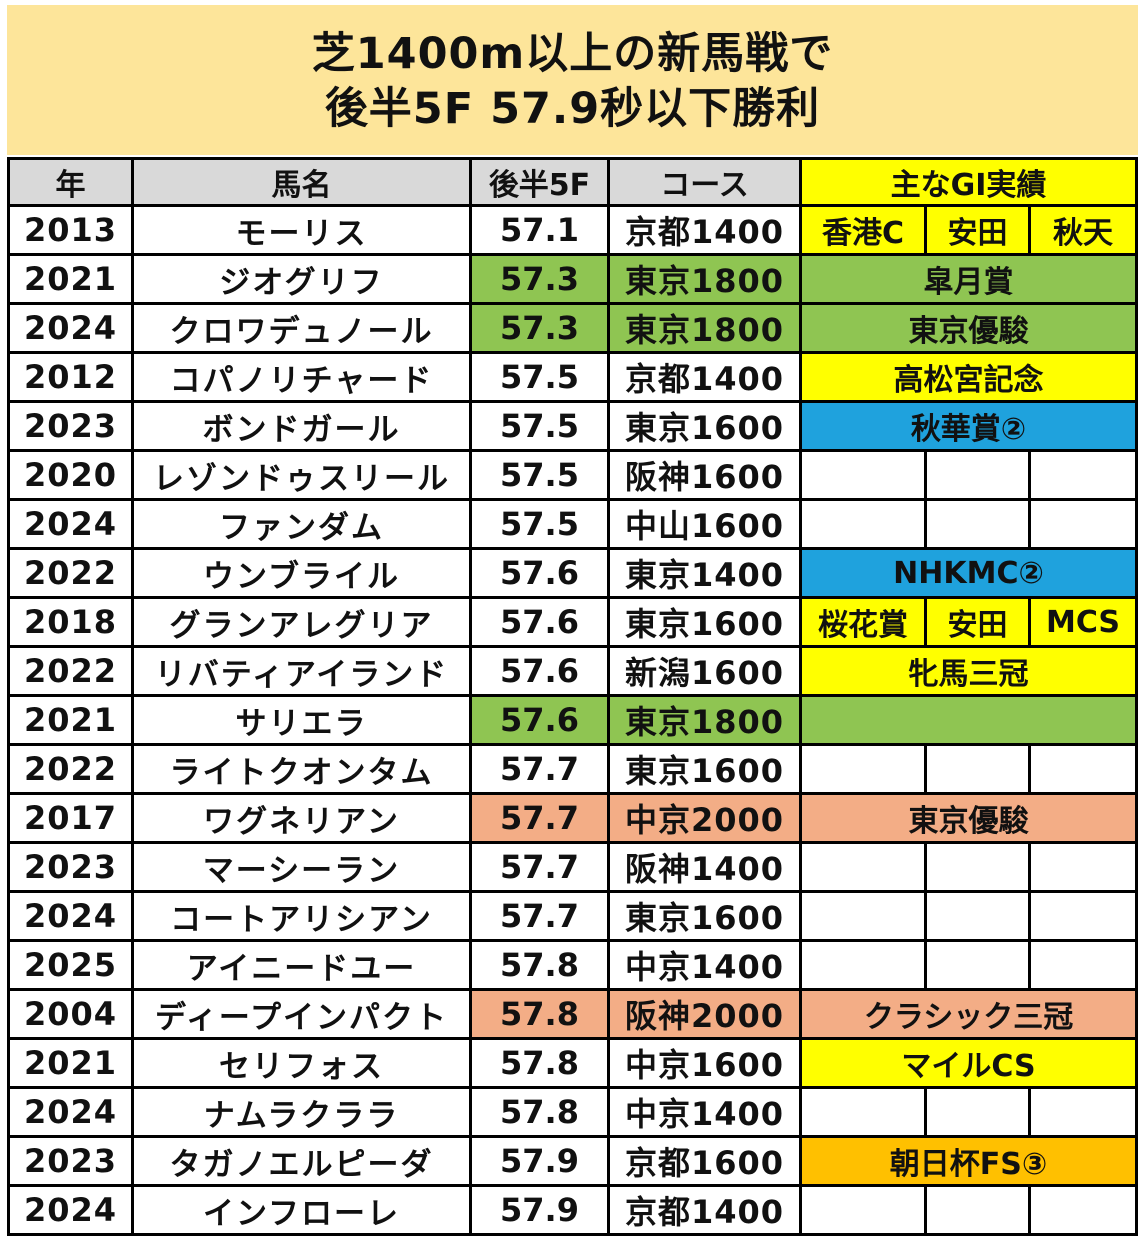 This screenshot has height=1257, width=1145. I want to click on time-cell: 57.1, so click(539, 230).